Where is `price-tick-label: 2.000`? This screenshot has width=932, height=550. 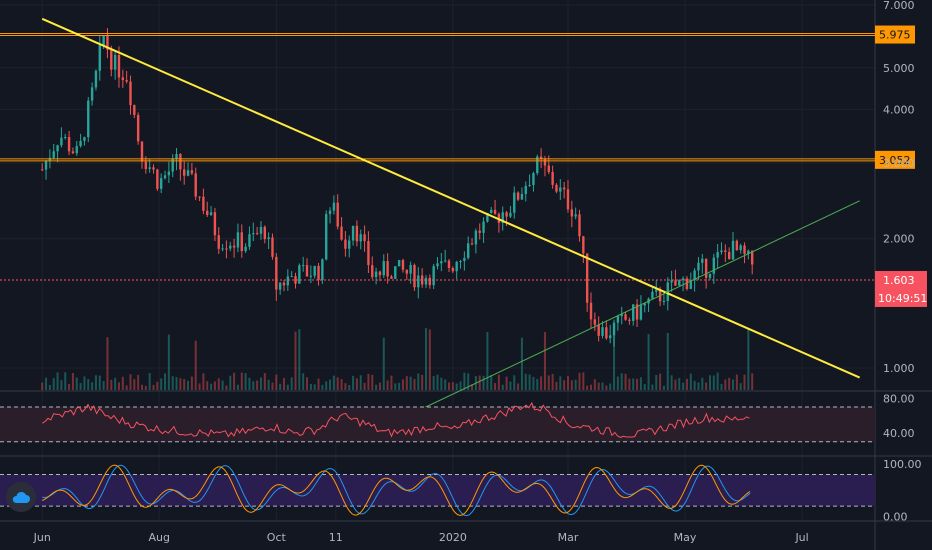 price-tick-label: 2.000 is located at coordinates (899, 239).